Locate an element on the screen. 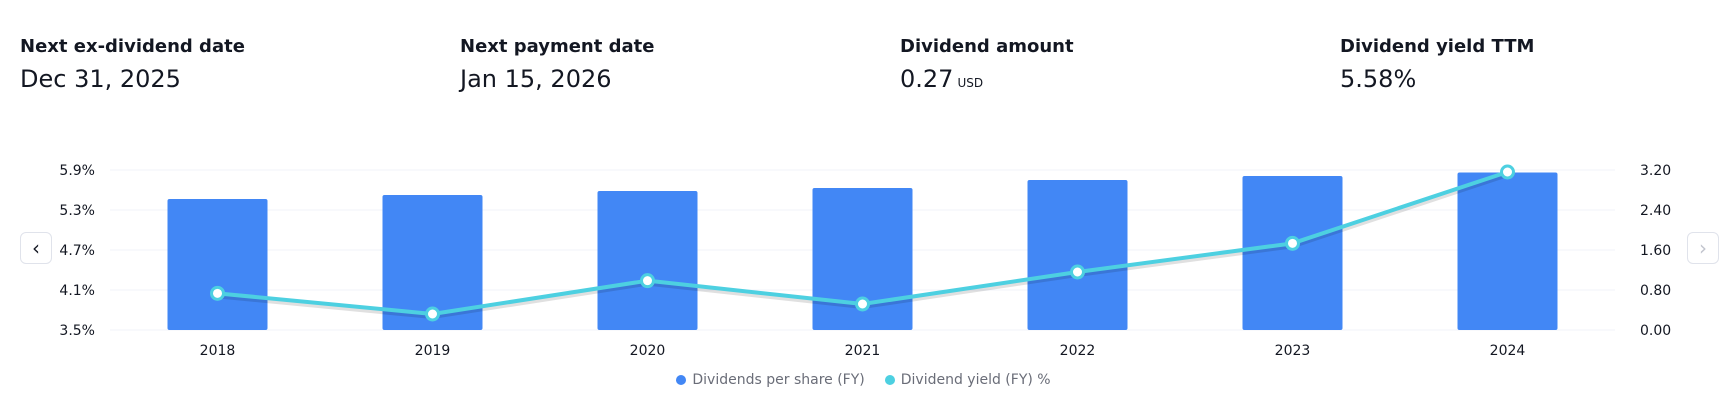 The height and width of the screenshot is (413, 1727). legend-item-dividend-yield: Dividend yield (FY) % is located at coordinates (967, 380).